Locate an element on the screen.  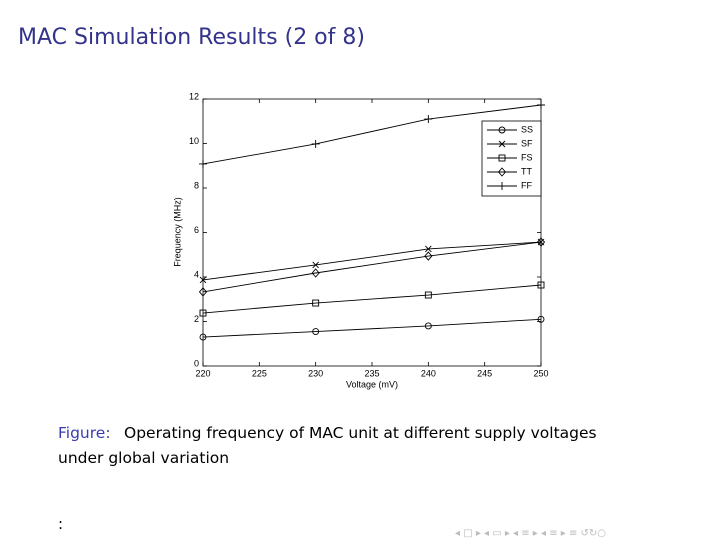
nav-icons: ◂ □ ▸ ◂ ▭ ▸ ◂ ≡ ▸ ◂ ≡ ▸ ≡ ↺↻○ is located at coordinates (530, 533).